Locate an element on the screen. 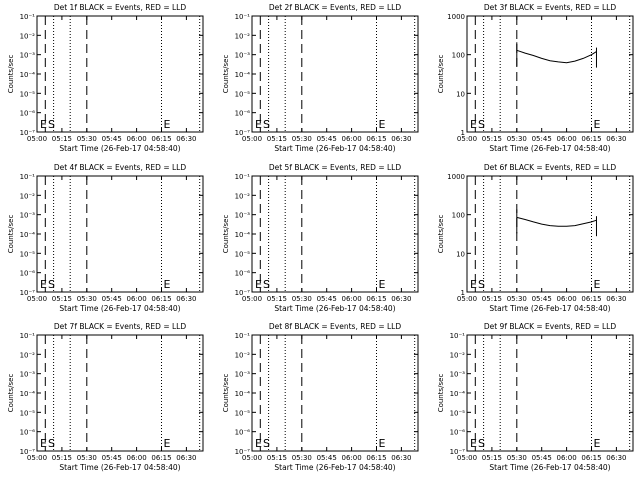 This screenshot has height=484, width=640. panel-title: Det 5f BLACK = Events, RED = LLD is located at coordinates (335, 167).